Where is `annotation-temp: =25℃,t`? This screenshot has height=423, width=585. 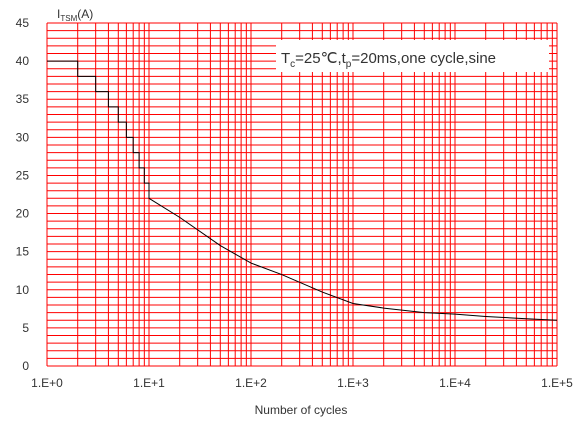 annotation-temp: =25℃,t is located at coordinates (320, 58).